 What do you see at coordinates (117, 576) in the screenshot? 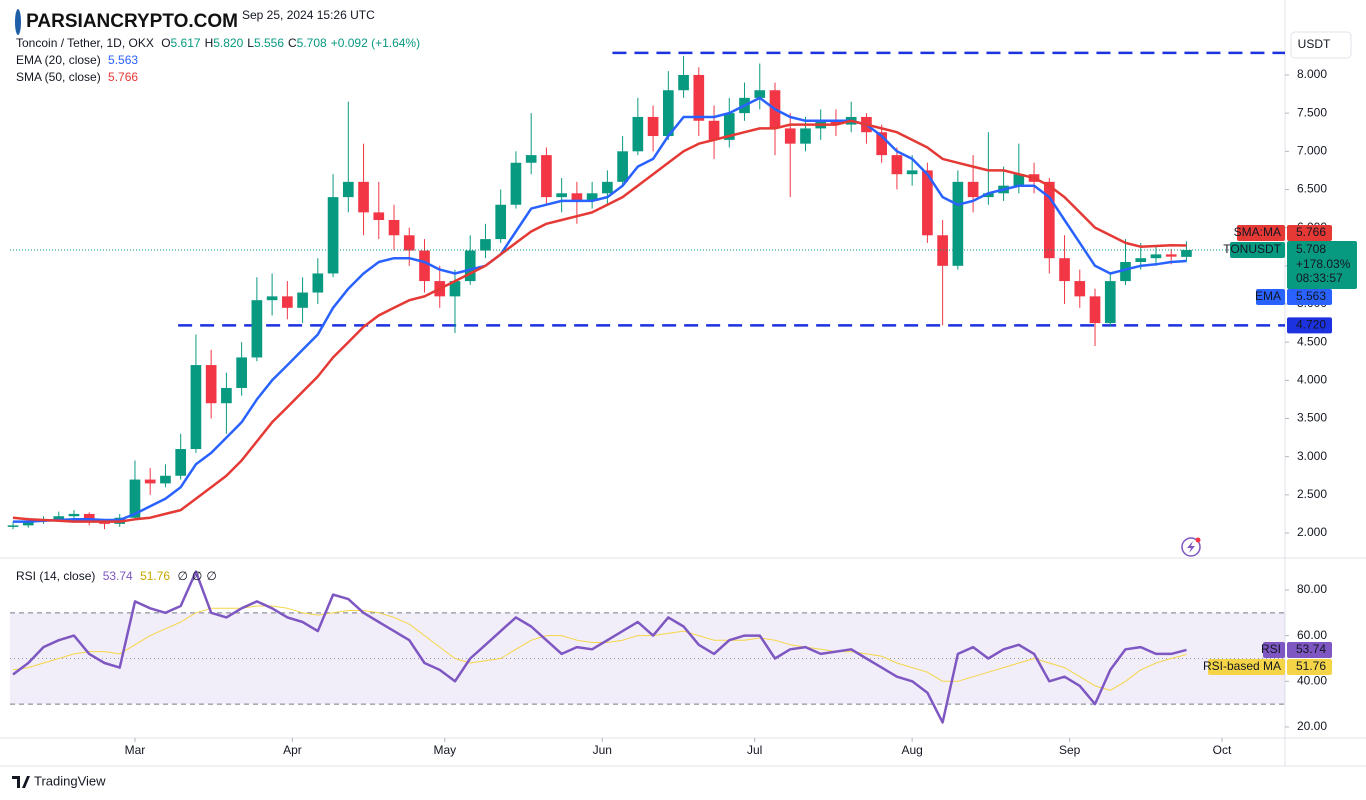
I see `rsi-value: 53.74` at bounding box center [117, 576].